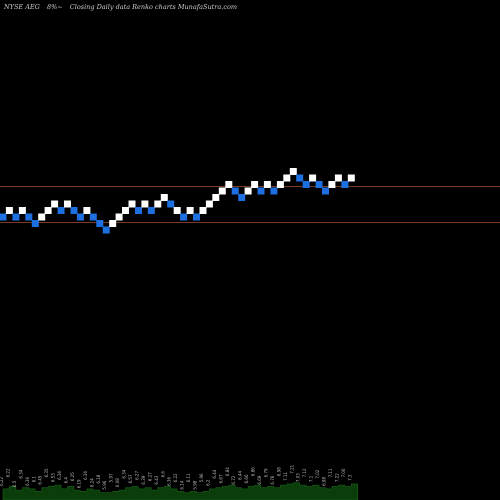 Image resolution: width=500 pixels, height=500 pixels. What do you see at coordinates (180, 491) in the screenshot?
I see `volume-area` at bounding box center [180, 491].